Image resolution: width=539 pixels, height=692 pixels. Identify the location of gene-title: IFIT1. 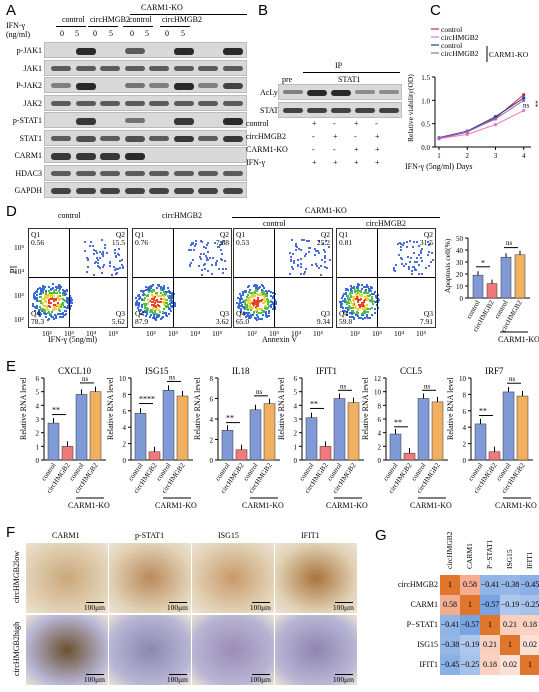
(326, 371).